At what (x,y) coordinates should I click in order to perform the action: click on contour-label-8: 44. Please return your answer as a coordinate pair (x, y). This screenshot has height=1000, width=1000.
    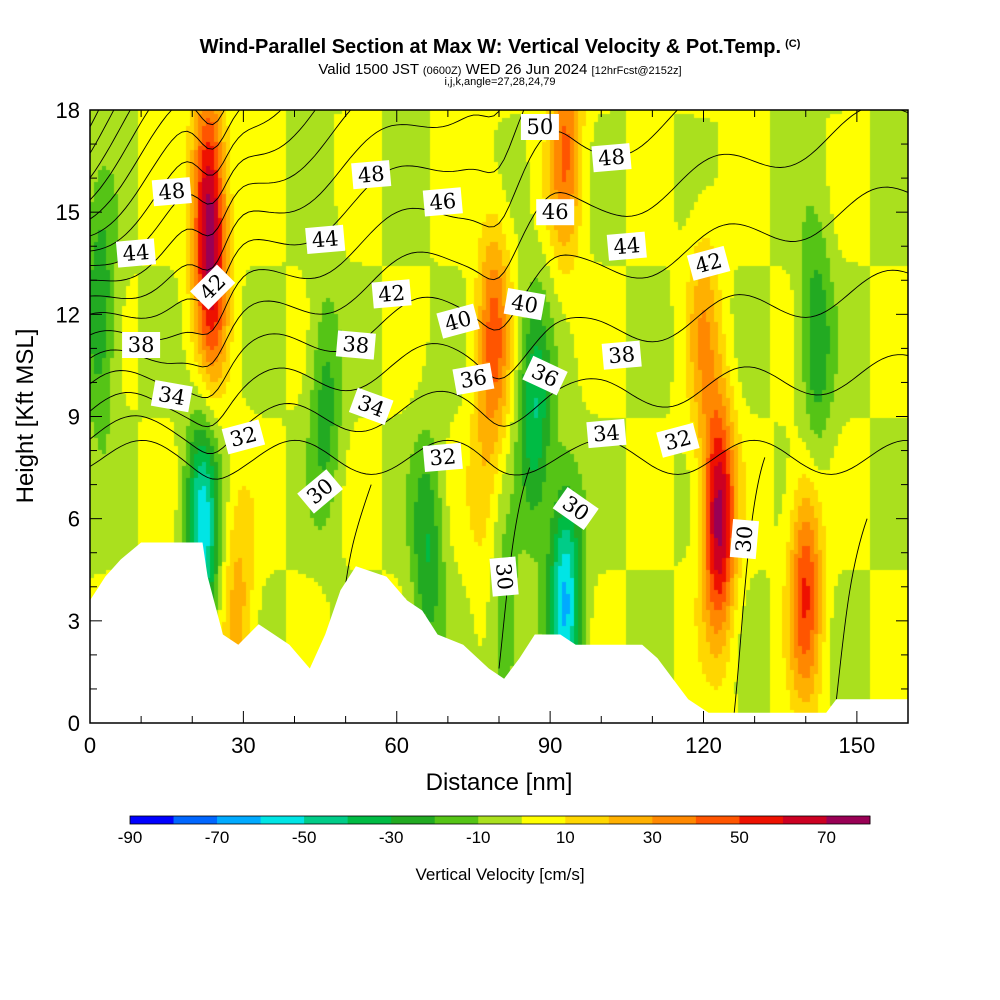
    Looking at the image, I should click on (626, 246).